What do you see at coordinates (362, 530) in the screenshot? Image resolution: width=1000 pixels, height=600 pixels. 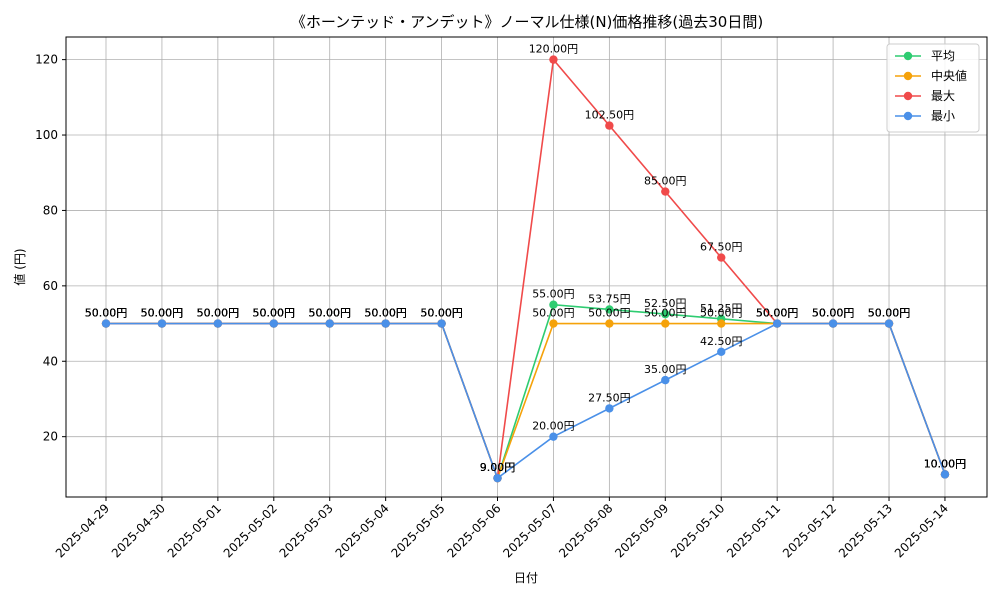 I see `x-tick-label: 2025-05-04` at bounding box center [362, 530].